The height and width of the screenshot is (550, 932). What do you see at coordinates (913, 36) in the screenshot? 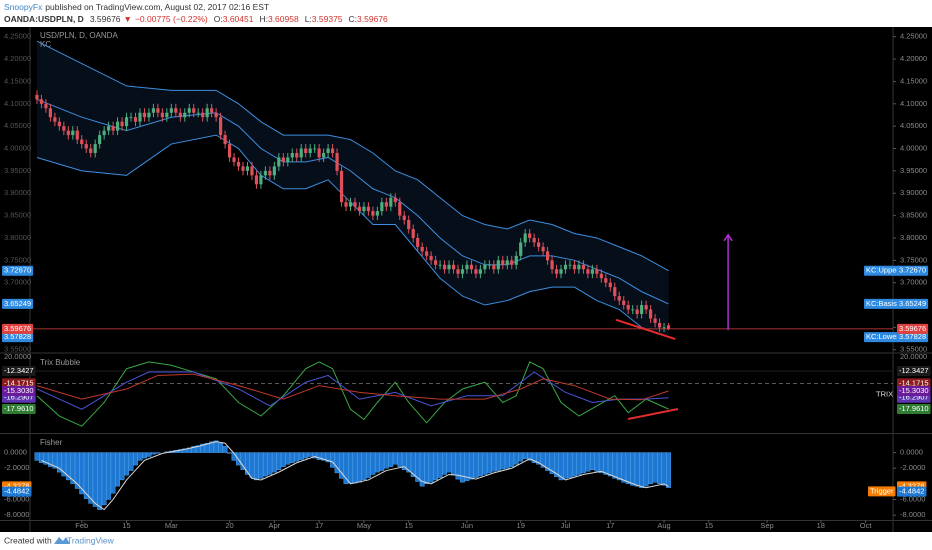
I see `y-tick-label: 4.25000` at bounding box center [913, 36].